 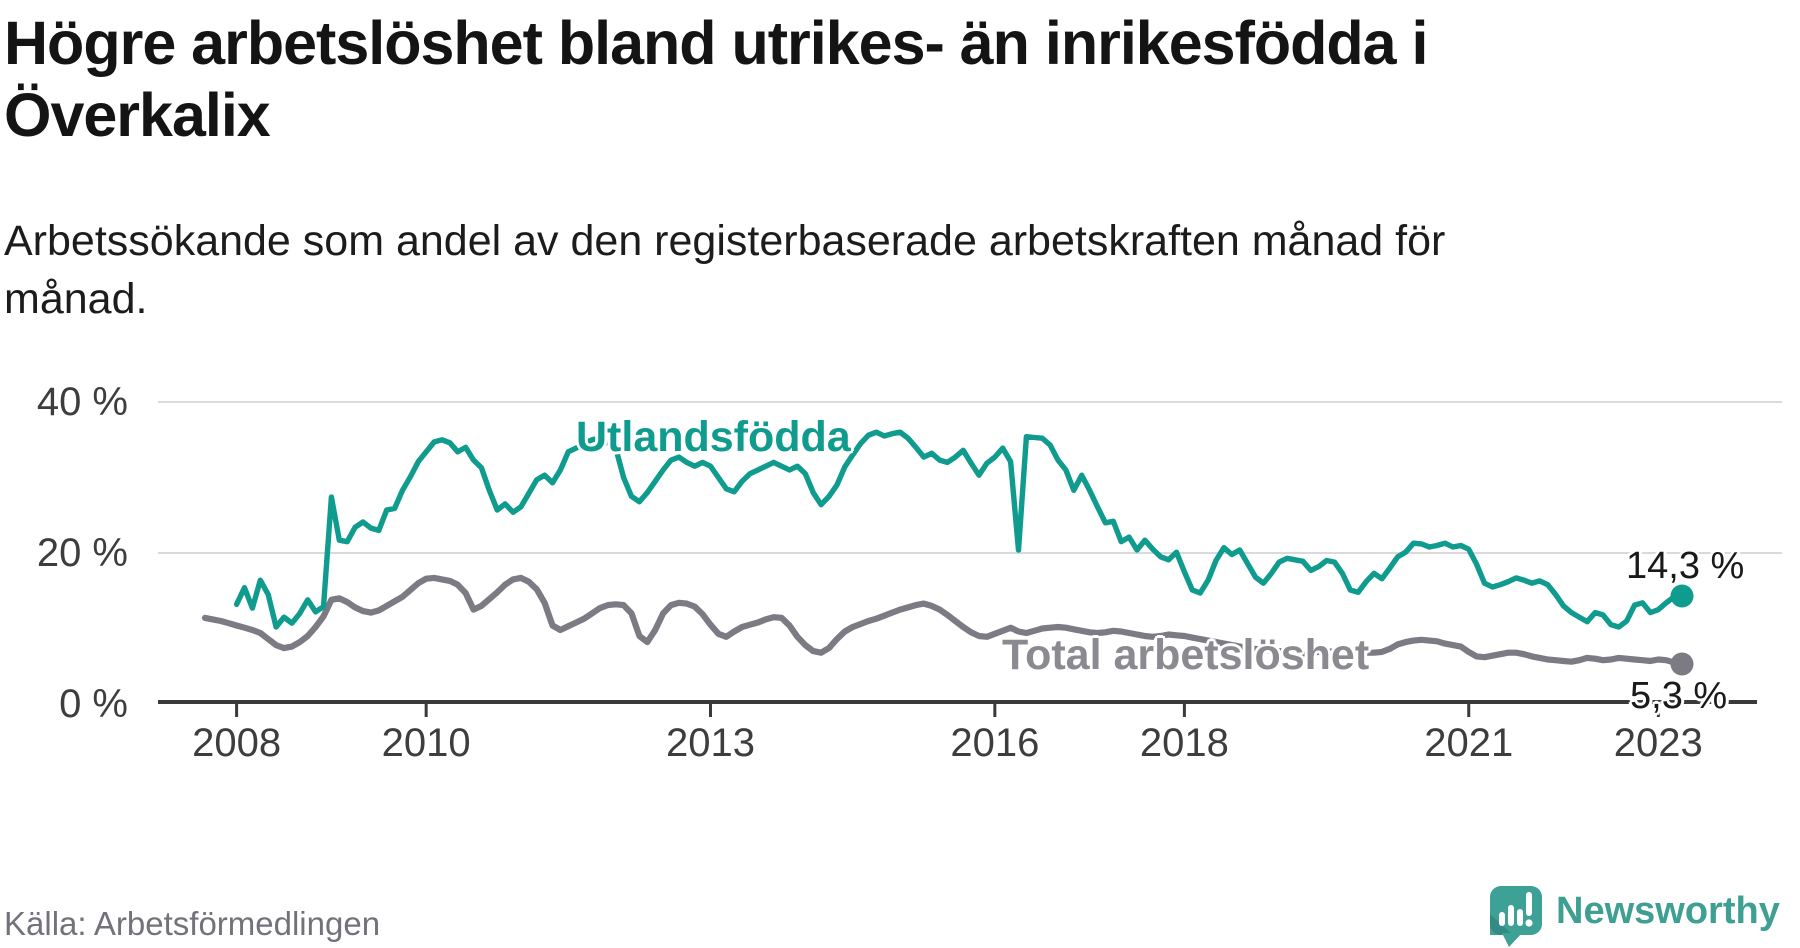 I want to click on series-line-total, so click(x=943, y=621).